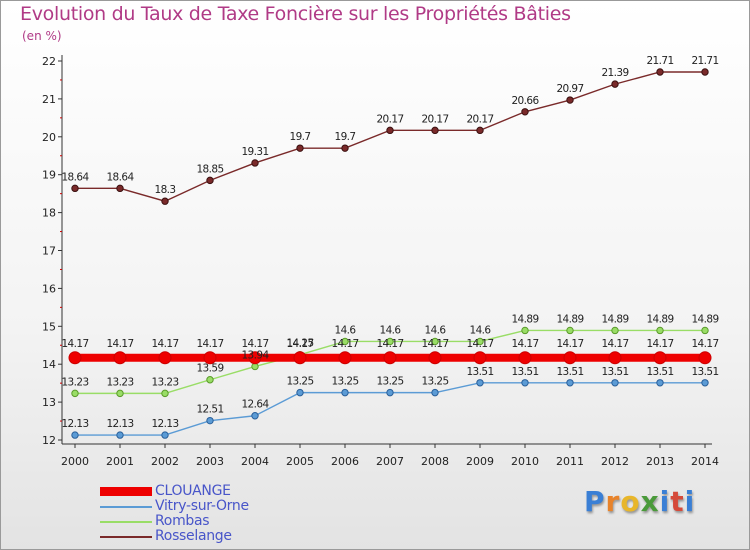 This screenshot has height=550, width=750. What do you see at coordinates (613, 501) in the screenshot?
I see `logo-letter: r` at bounding box center [613, 501].